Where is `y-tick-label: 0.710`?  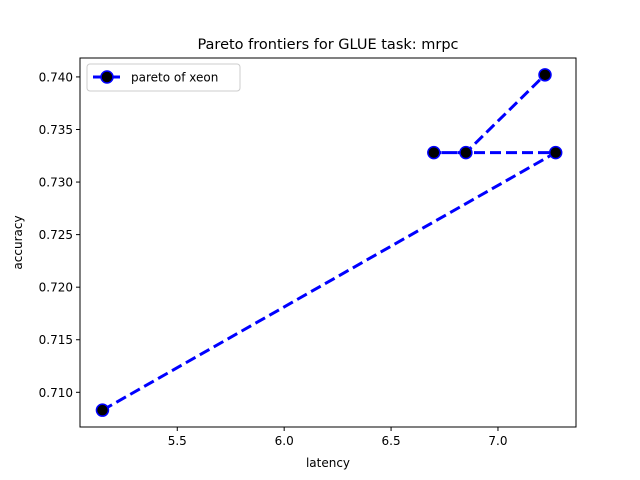 y-tick-label: 0.710 is located at coordinates (56, 393).